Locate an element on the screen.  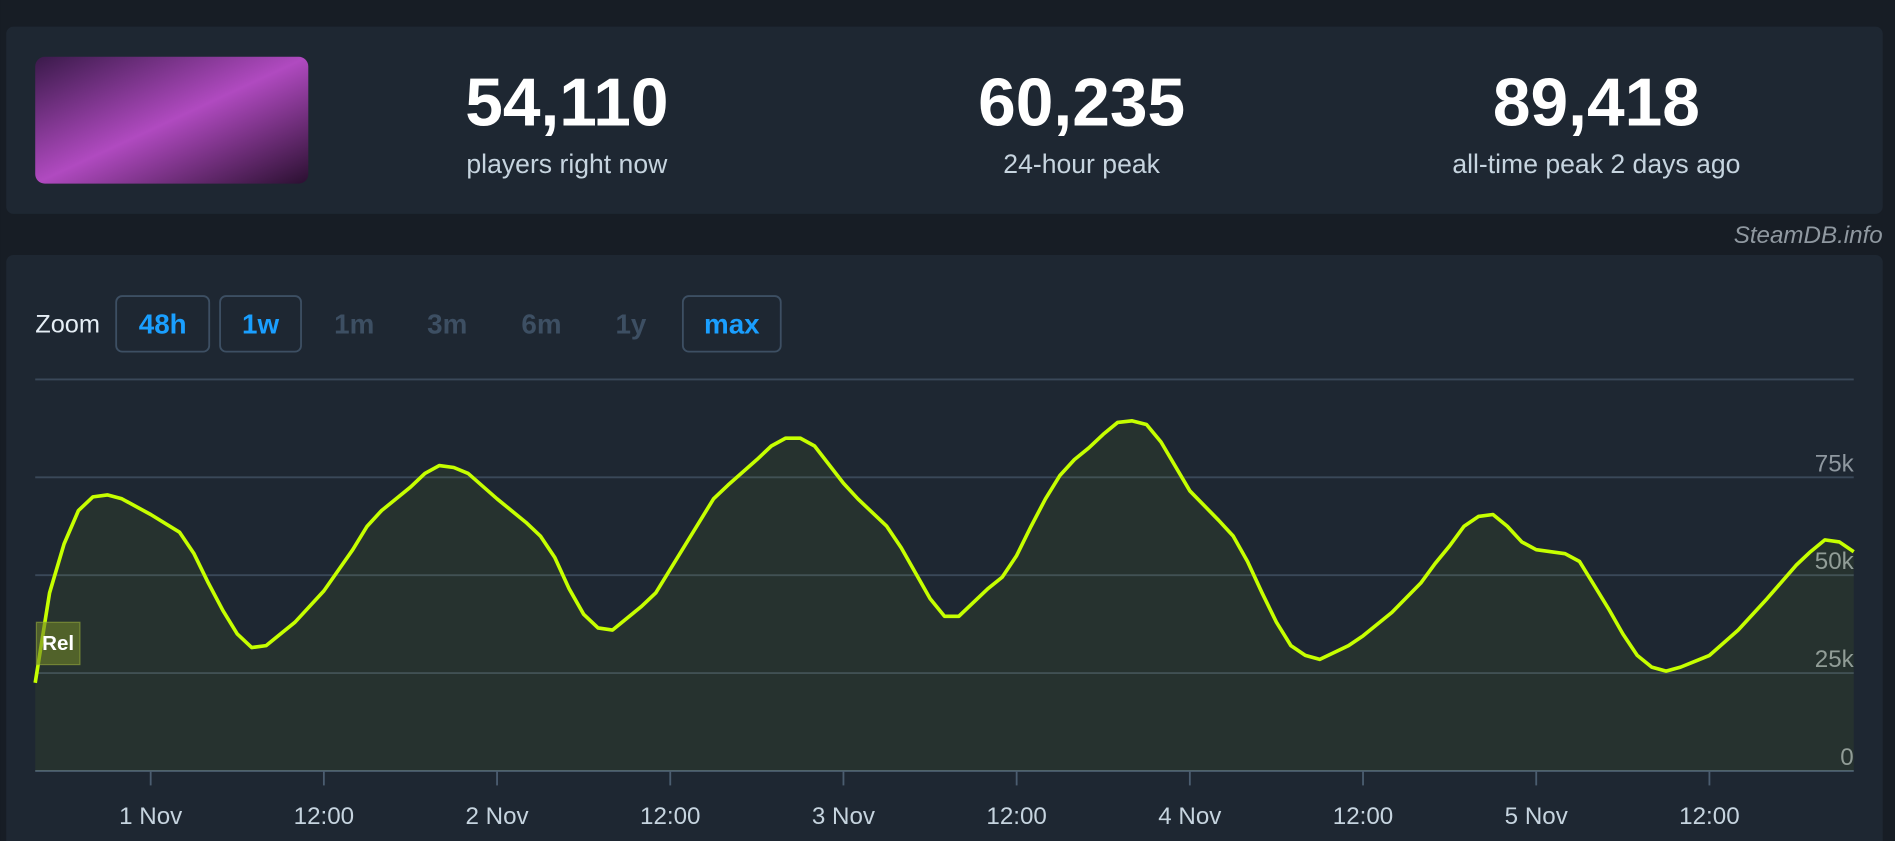
game-thumbnail is located at coordinates (172, 120).